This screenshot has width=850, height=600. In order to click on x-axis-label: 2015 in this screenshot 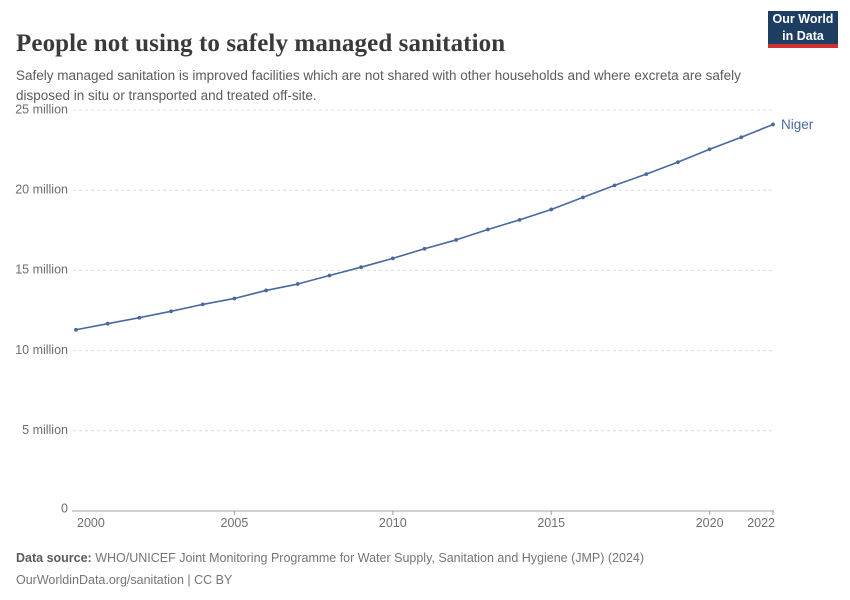, I will do `click(551, 523)`.